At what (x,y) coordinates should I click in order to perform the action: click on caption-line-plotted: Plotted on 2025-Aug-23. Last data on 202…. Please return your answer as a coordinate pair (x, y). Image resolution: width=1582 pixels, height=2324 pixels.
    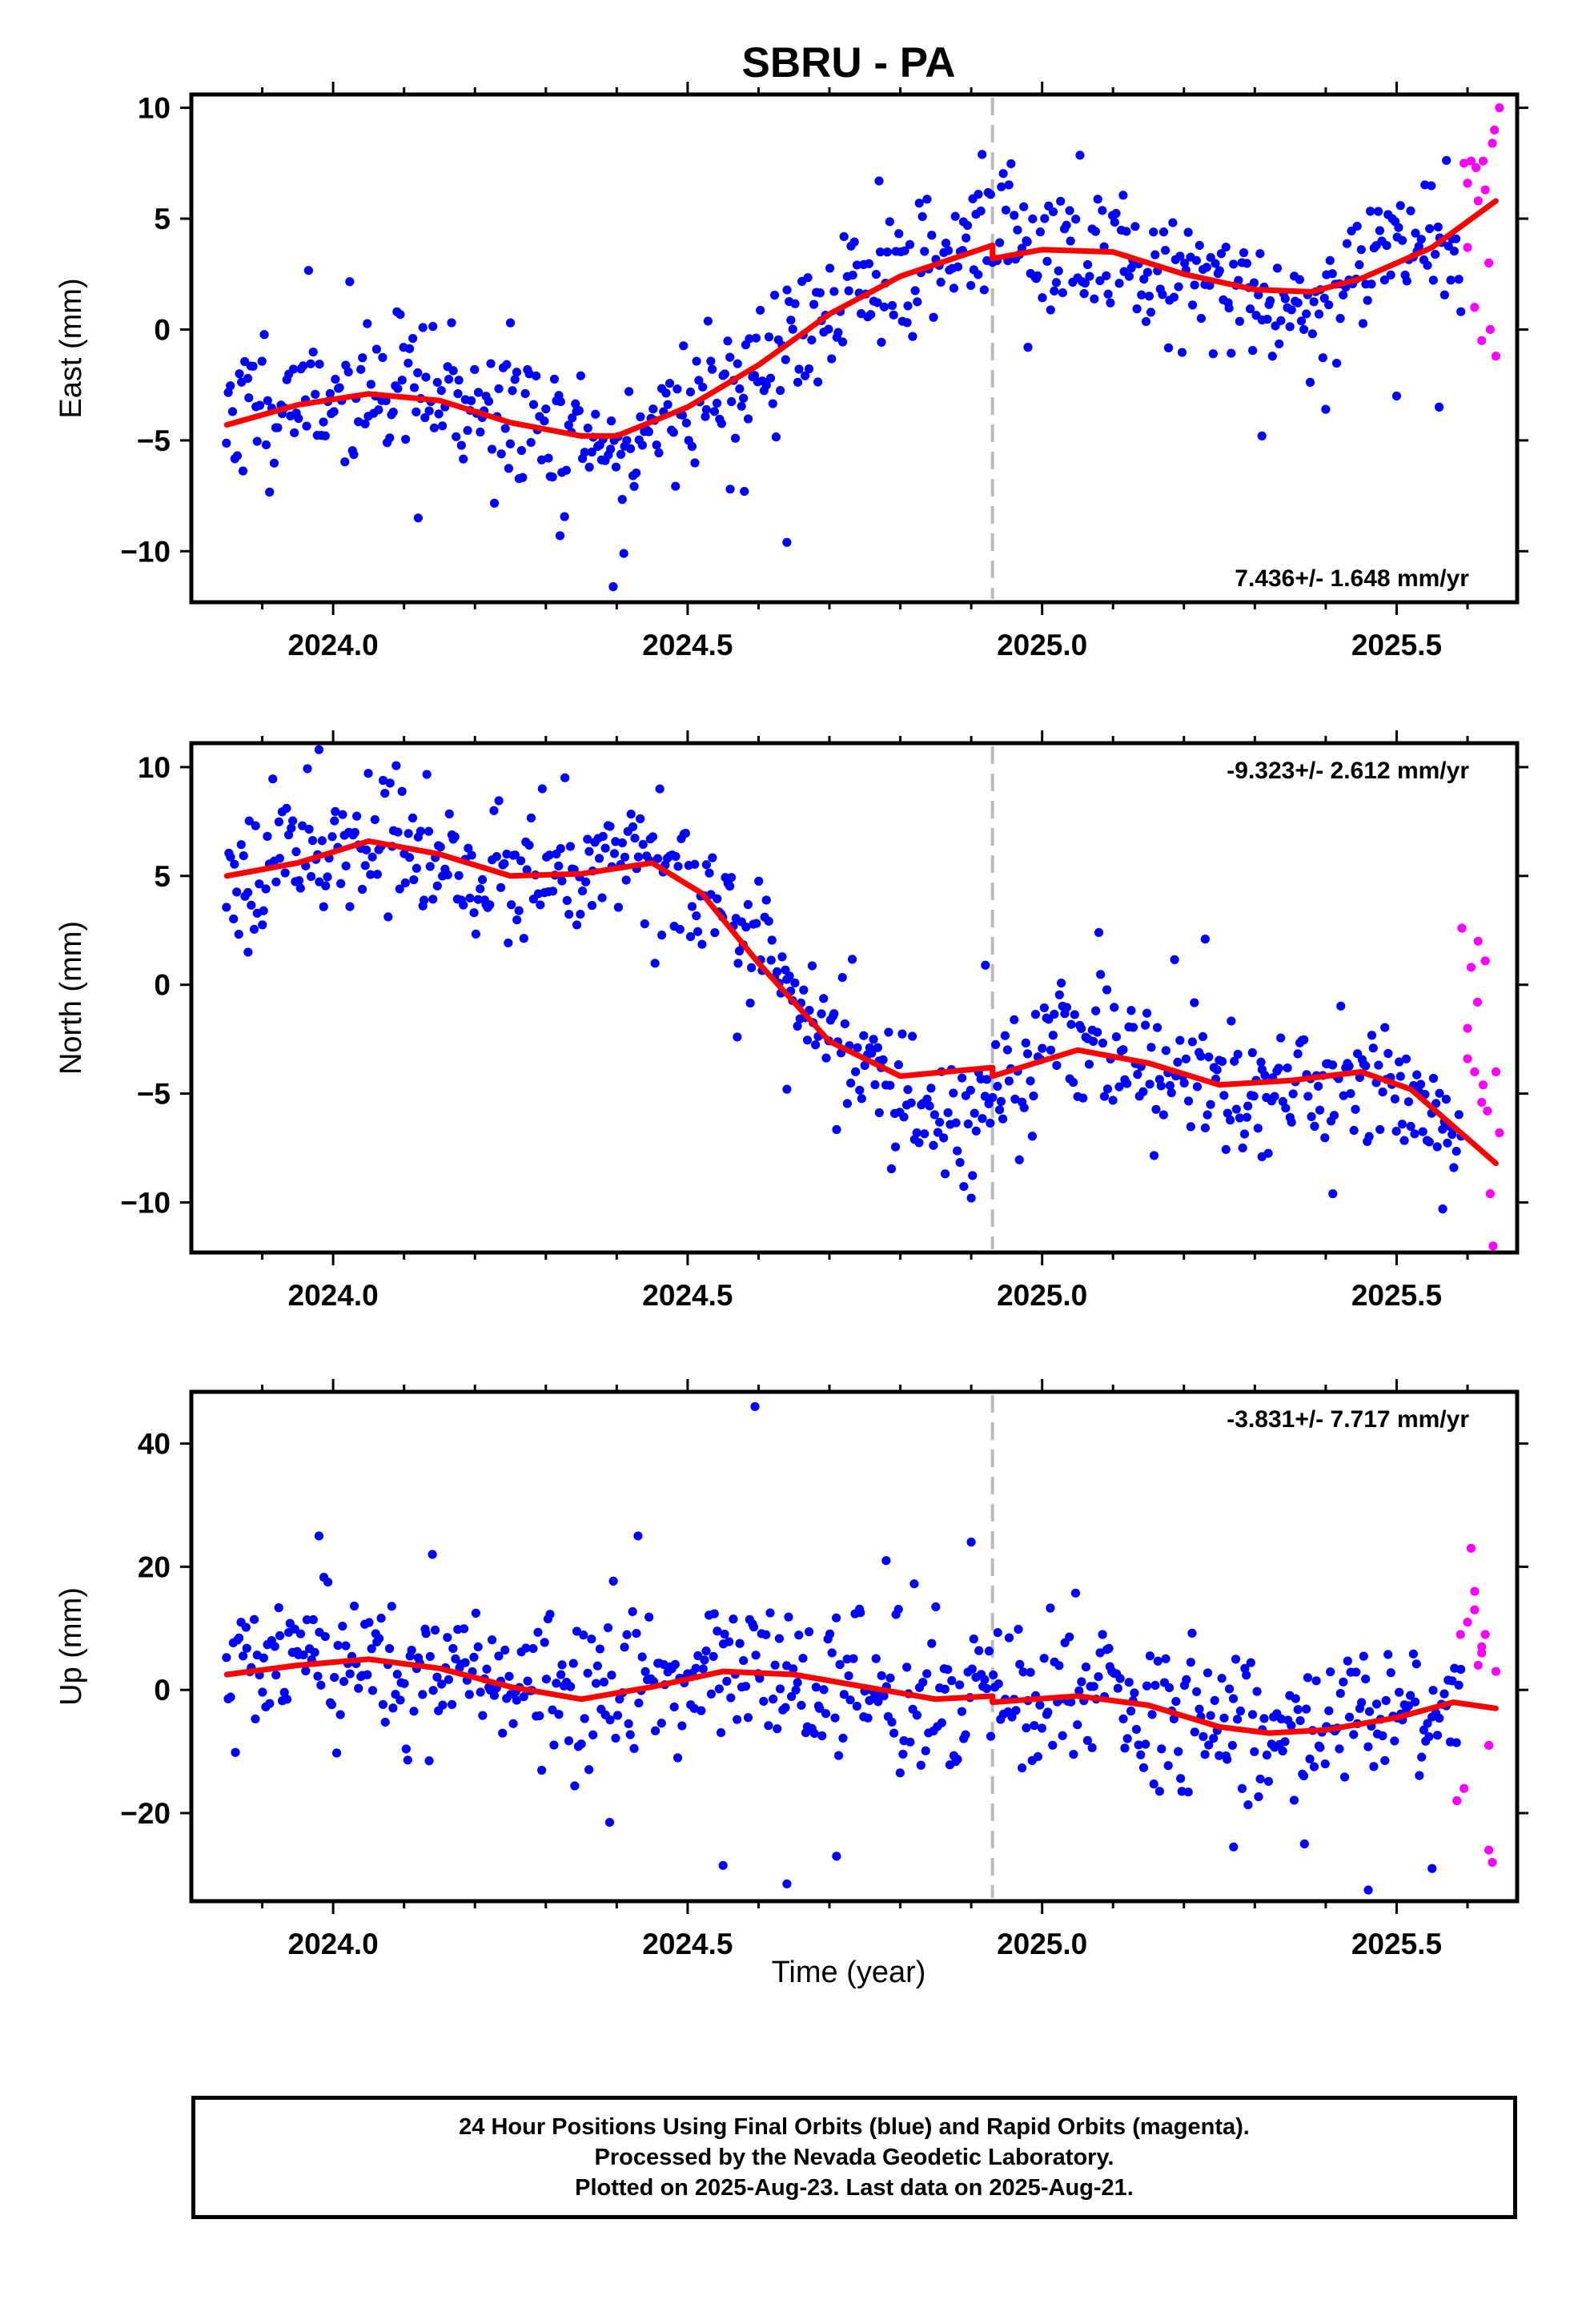
    Looking at the image, I should click on (854, 2188).